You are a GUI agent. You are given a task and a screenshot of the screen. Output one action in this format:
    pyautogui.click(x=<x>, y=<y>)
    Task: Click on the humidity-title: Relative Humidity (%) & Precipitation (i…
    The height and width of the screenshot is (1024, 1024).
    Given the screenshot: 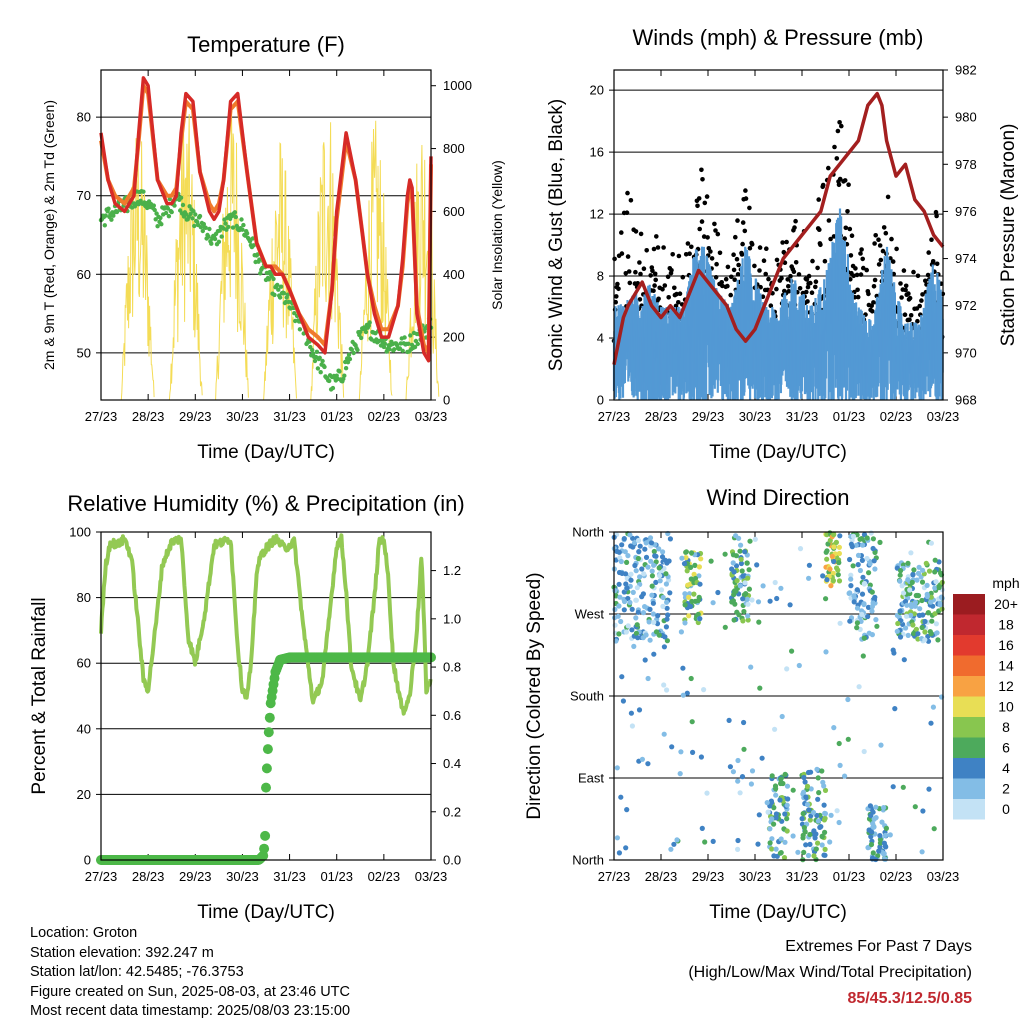 What is the action you would take?
    pyautogui.click(x=265, y=503)
    